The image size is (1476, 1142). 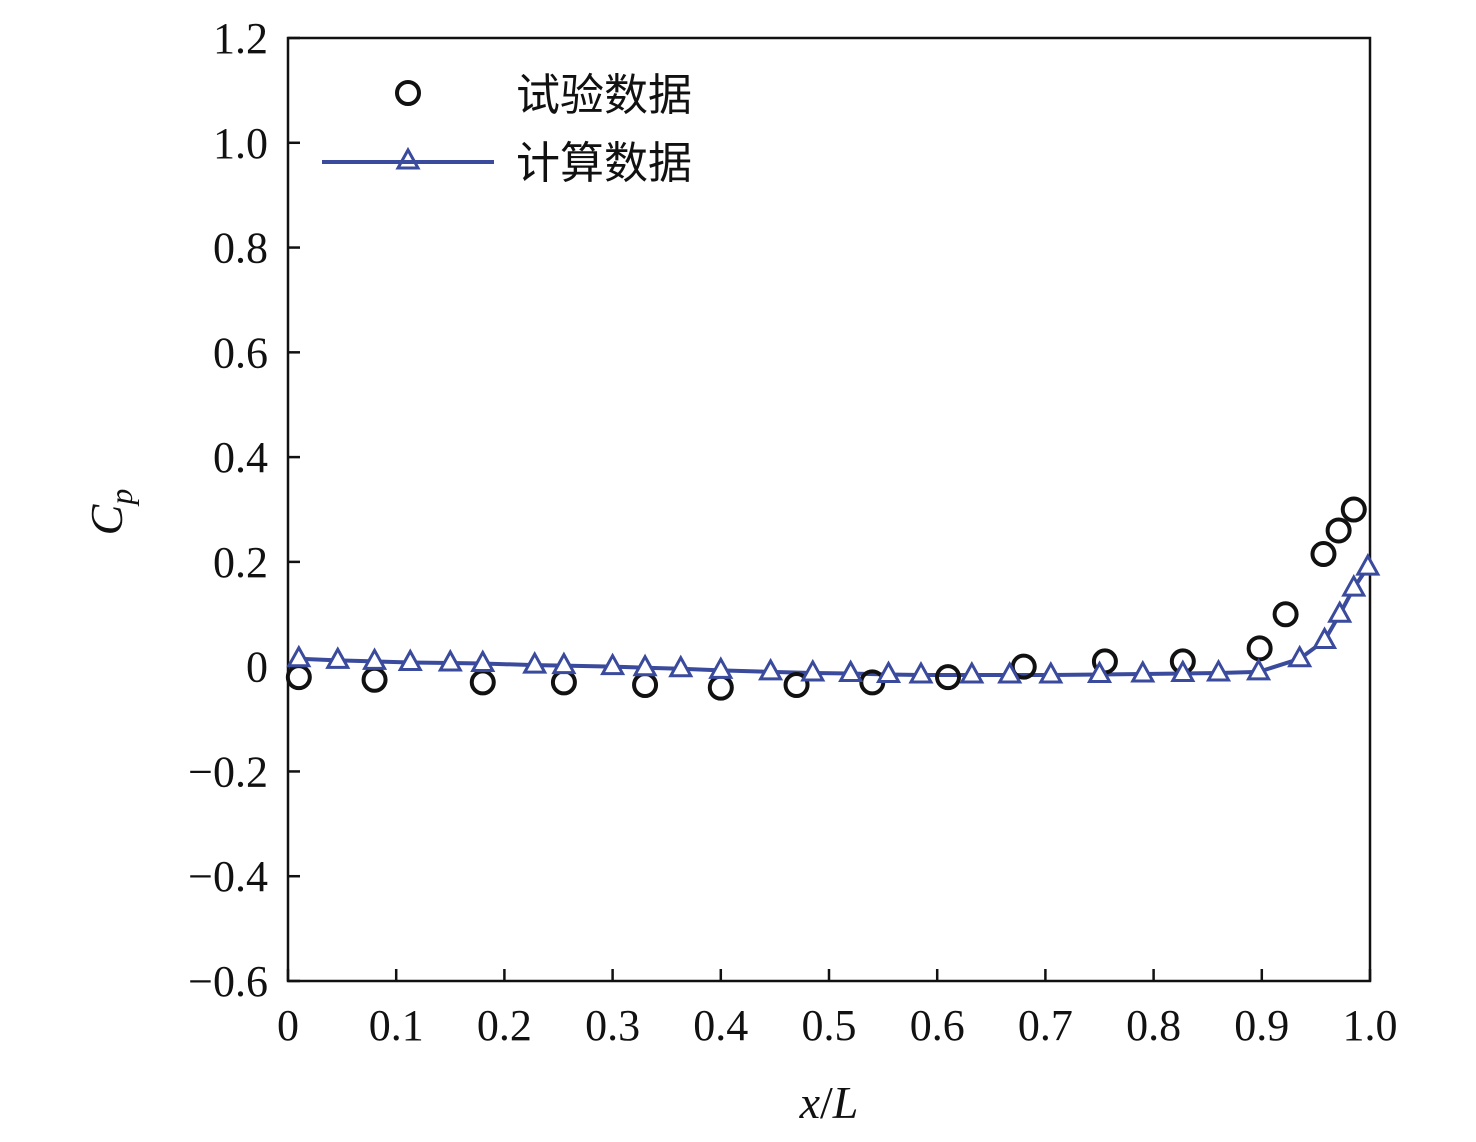 I want to click on series-layer, so click(x=833, y=598).